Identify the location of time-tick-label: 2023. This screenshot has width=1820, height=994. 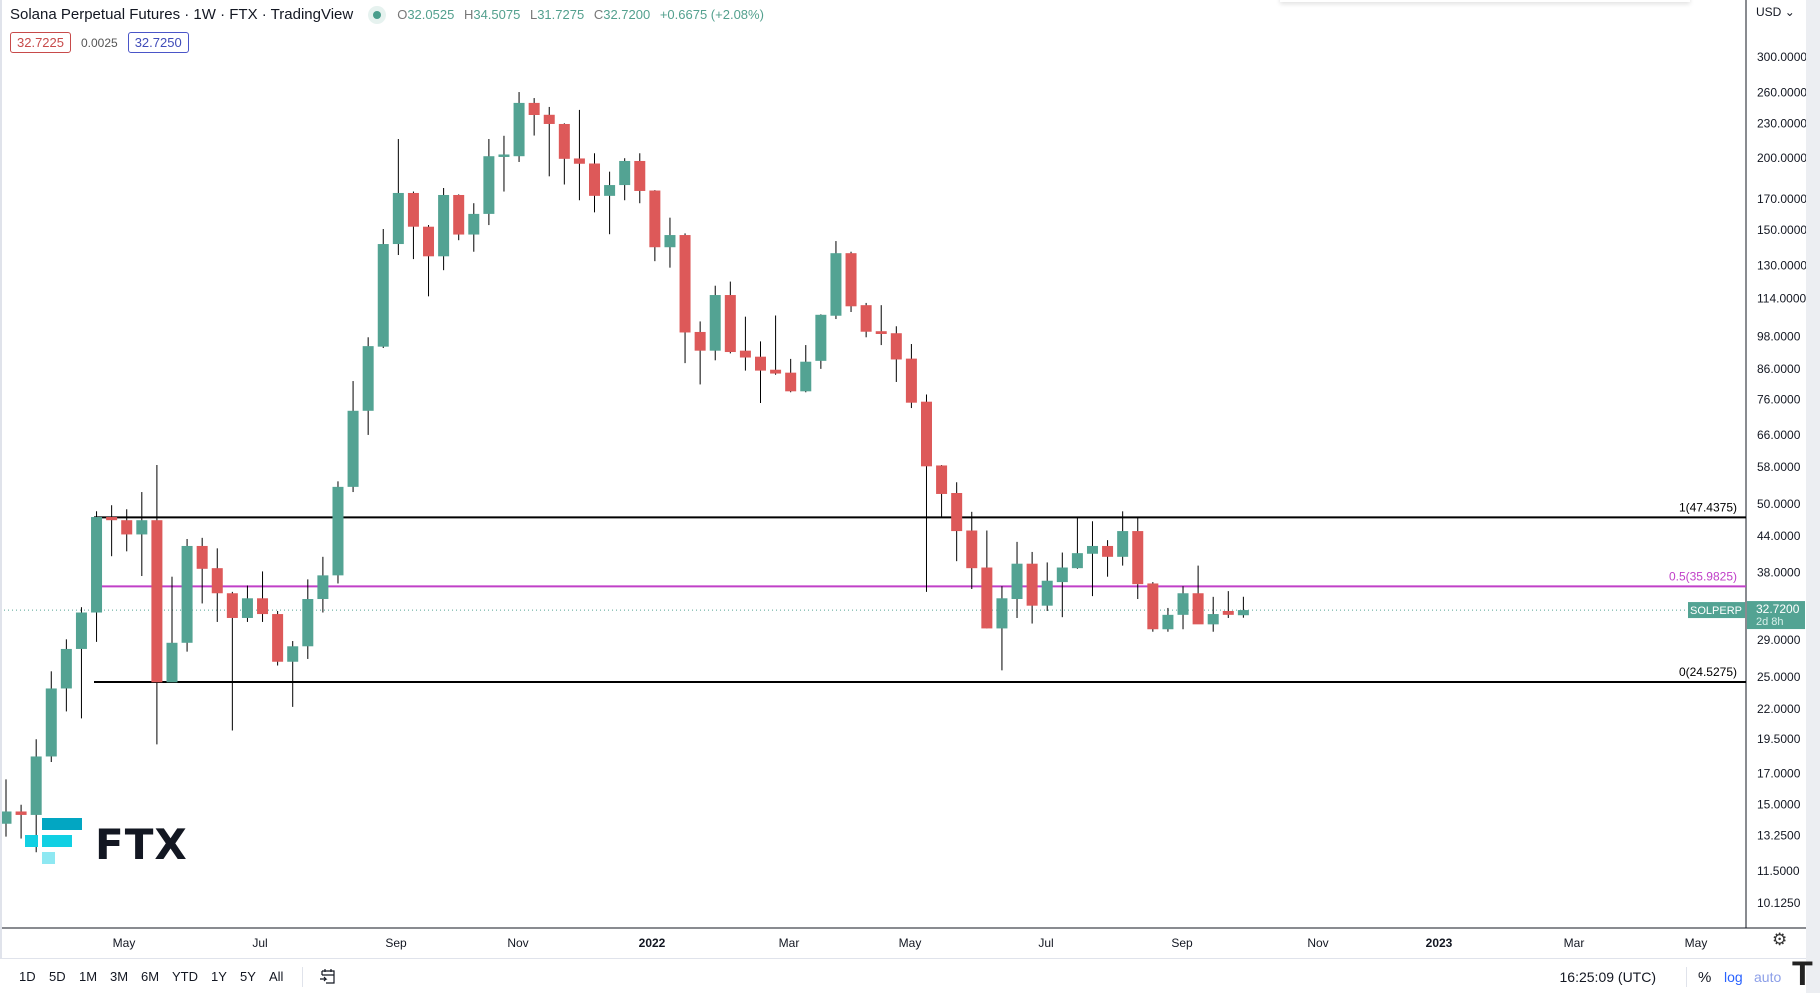
(1439, 943).